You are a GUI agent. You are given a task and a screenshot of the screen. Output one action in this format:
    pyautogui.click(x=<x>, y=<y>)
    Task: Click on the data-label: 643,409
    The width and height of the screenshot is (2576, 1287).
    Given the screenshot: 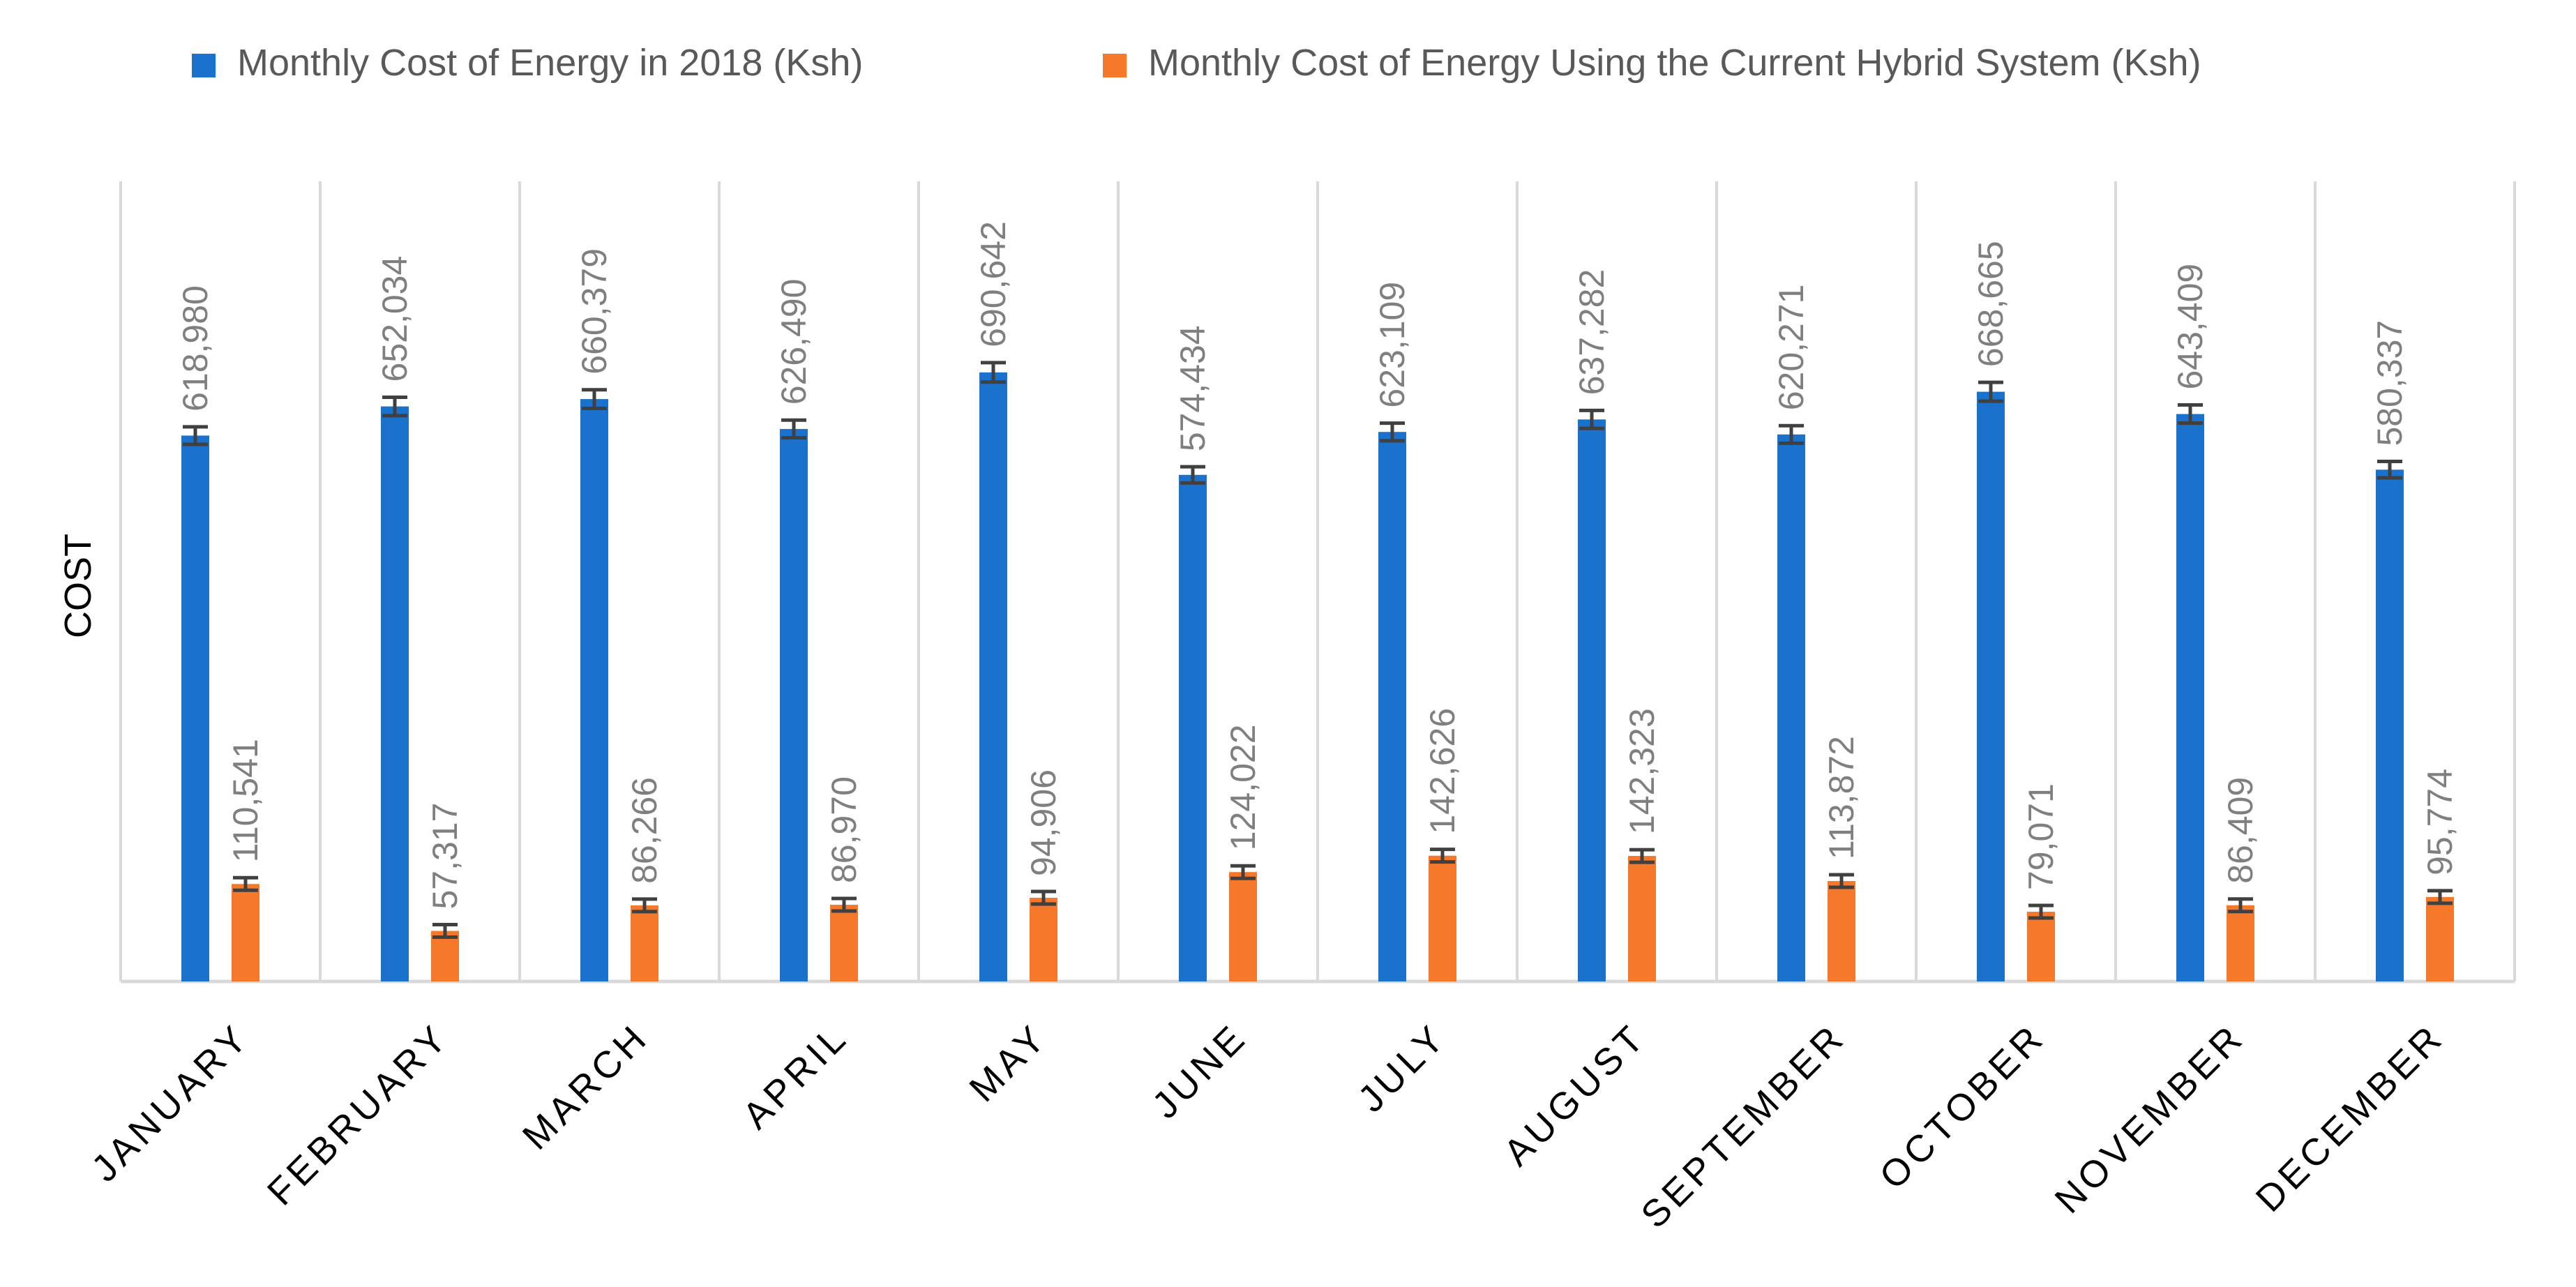 What is the action you would take?
    pyautogui.click(x=2190, y=327)
    